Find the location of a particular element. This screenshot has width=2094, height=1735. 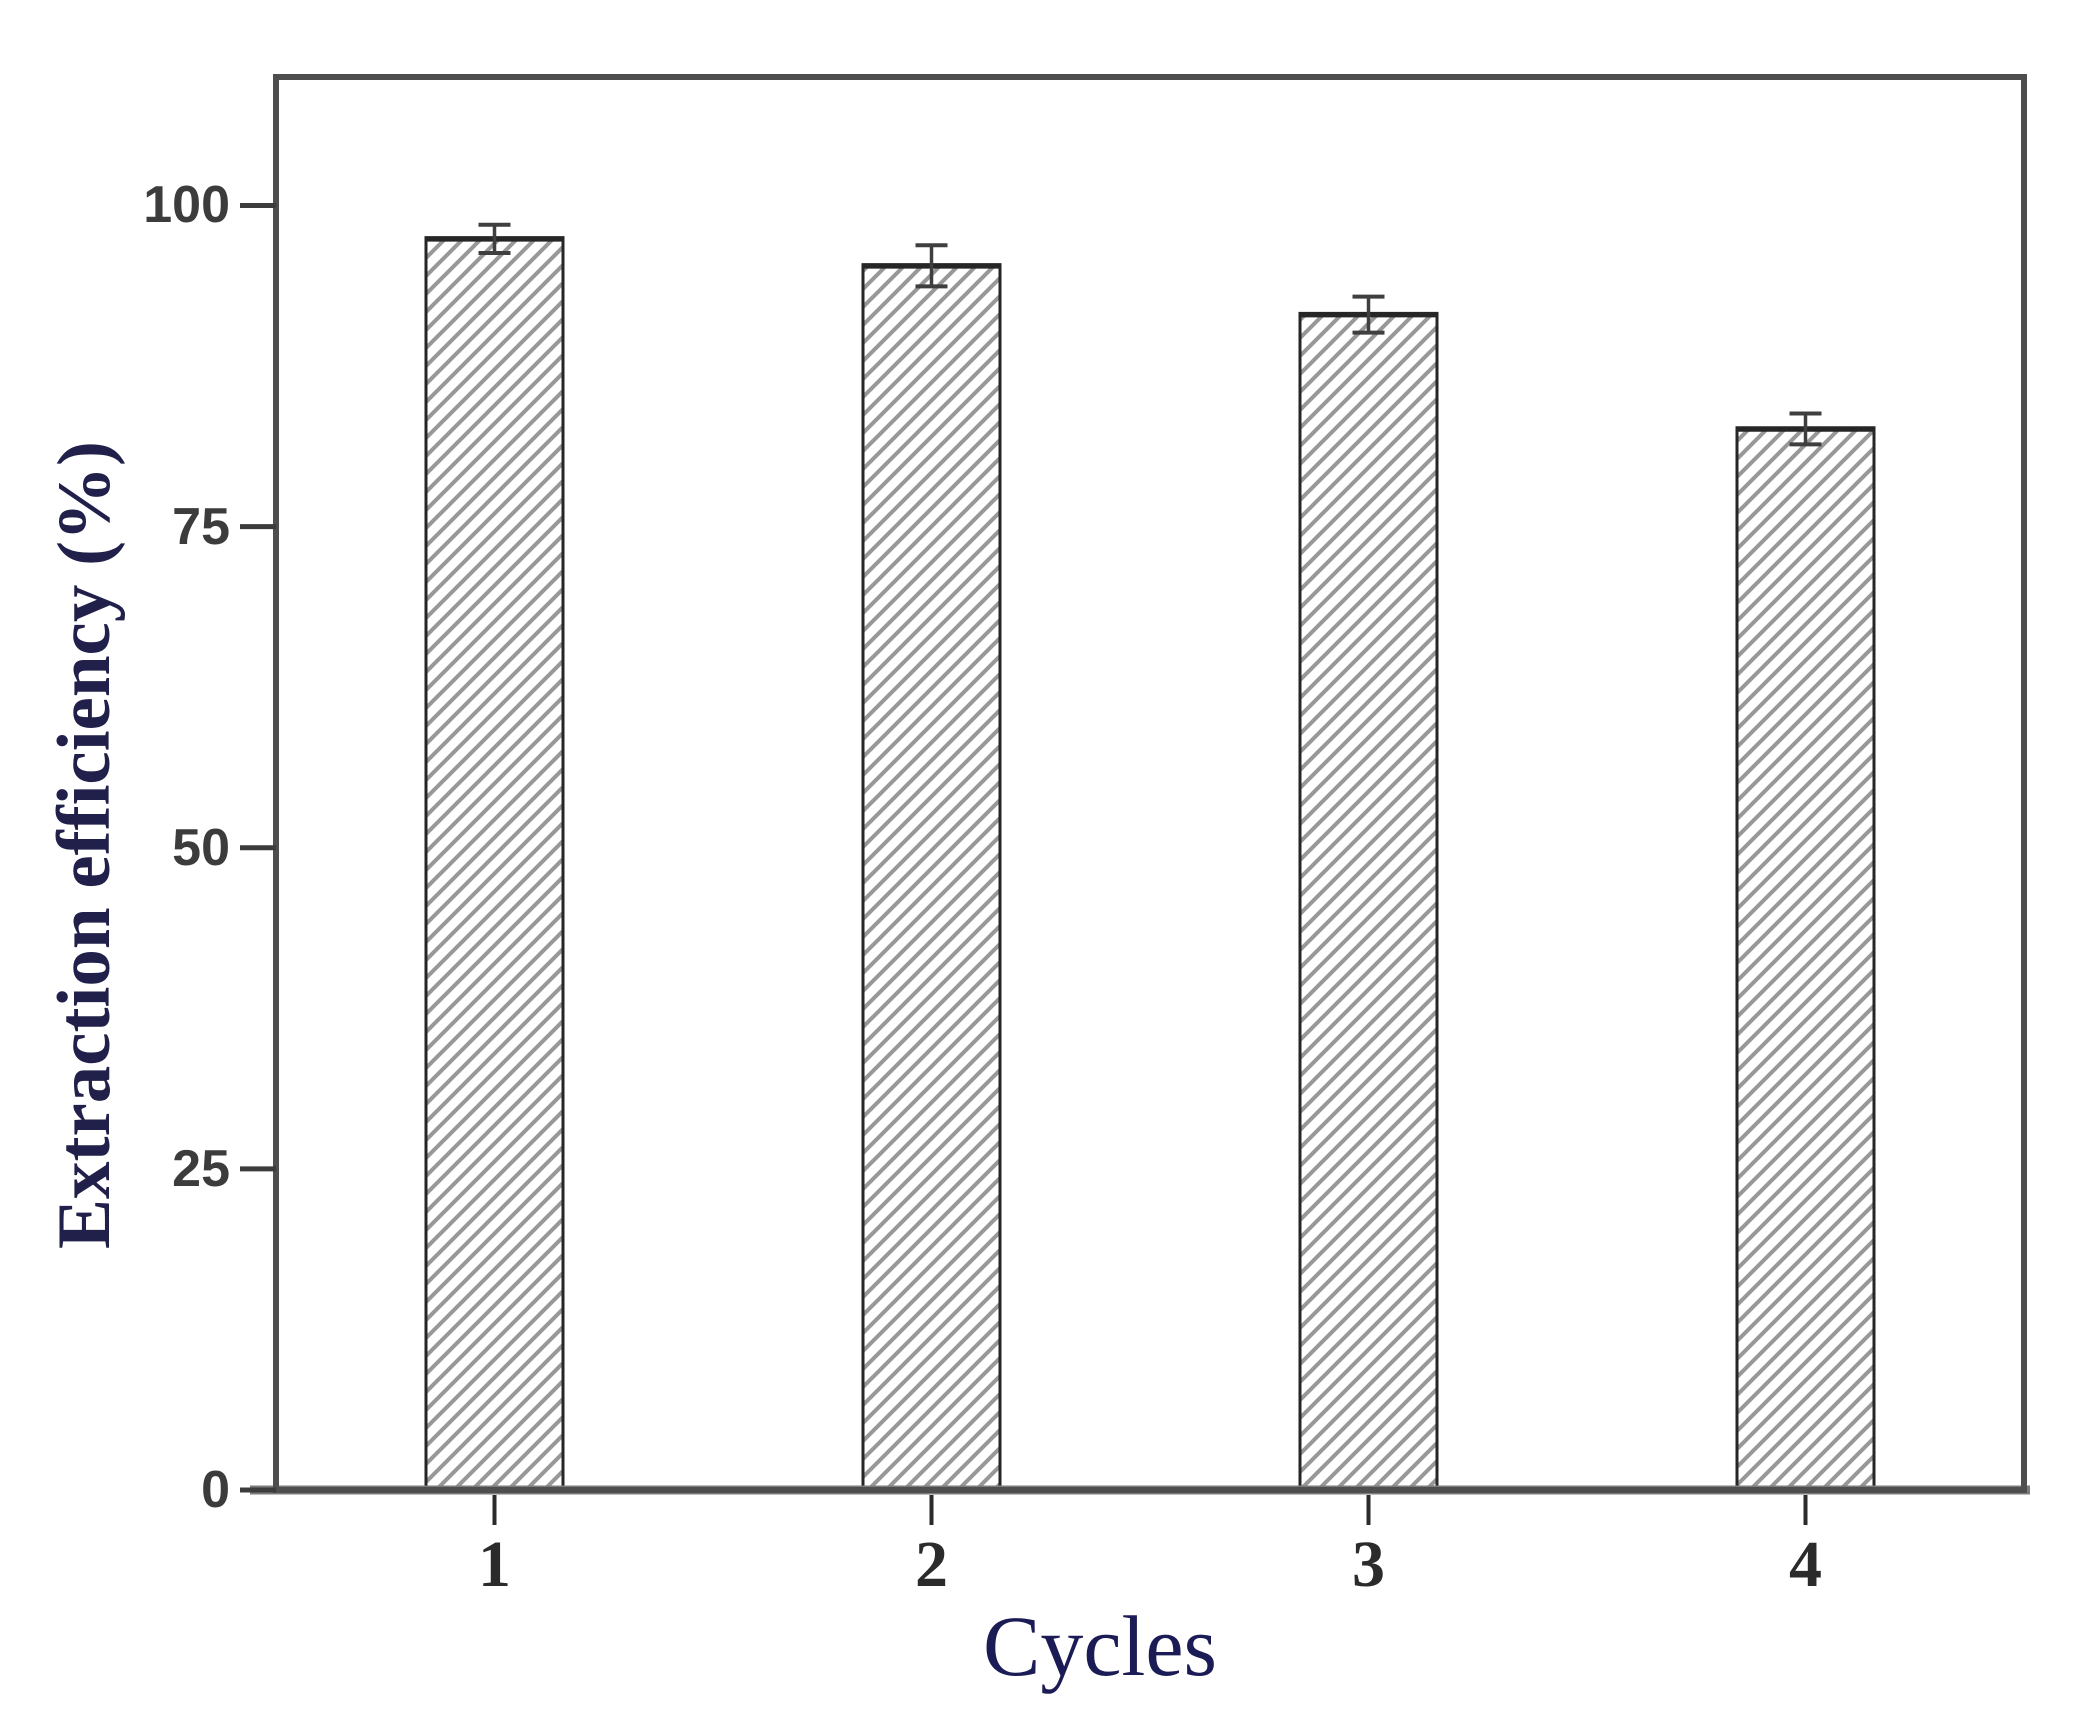

x-axis-title: Cycles is located at coordinates (1100, 1646).